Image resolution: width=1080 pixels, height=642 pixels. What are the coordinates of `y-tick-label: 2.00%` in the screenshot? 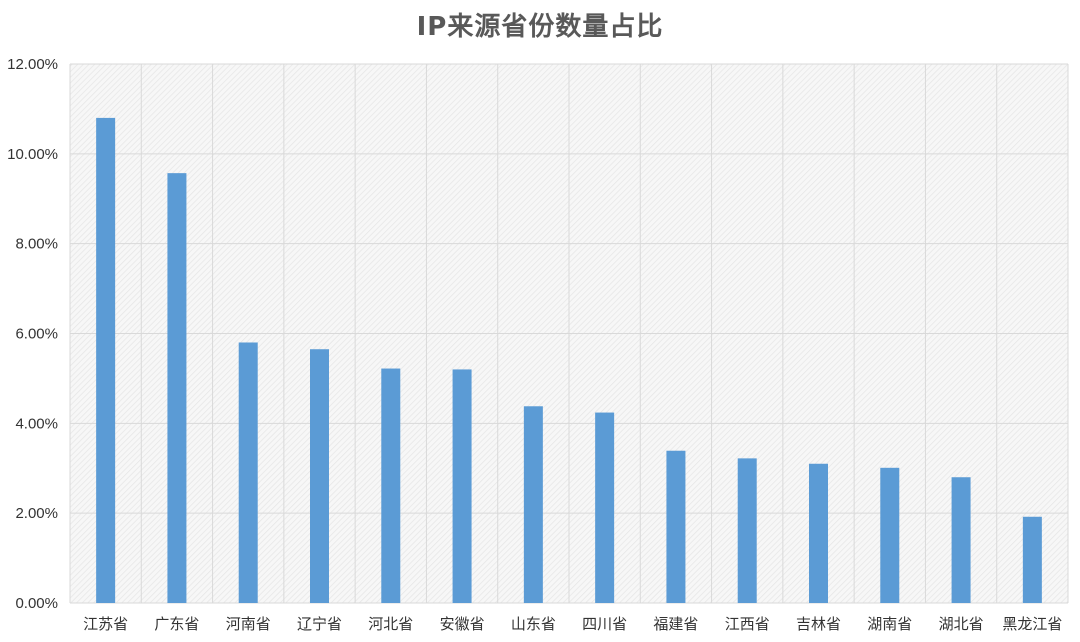 It's located at (36, 513).